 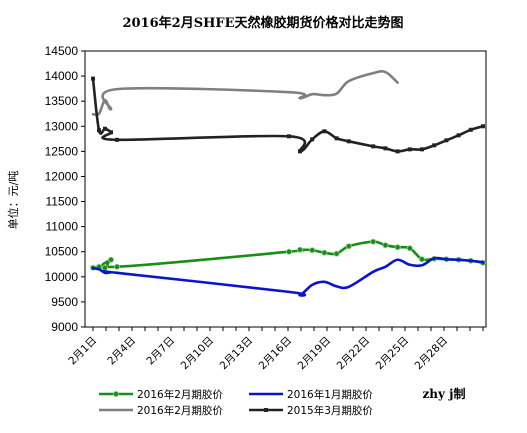 I want to click on x-tick-label: 2月19日, so click(x=315, y=354).